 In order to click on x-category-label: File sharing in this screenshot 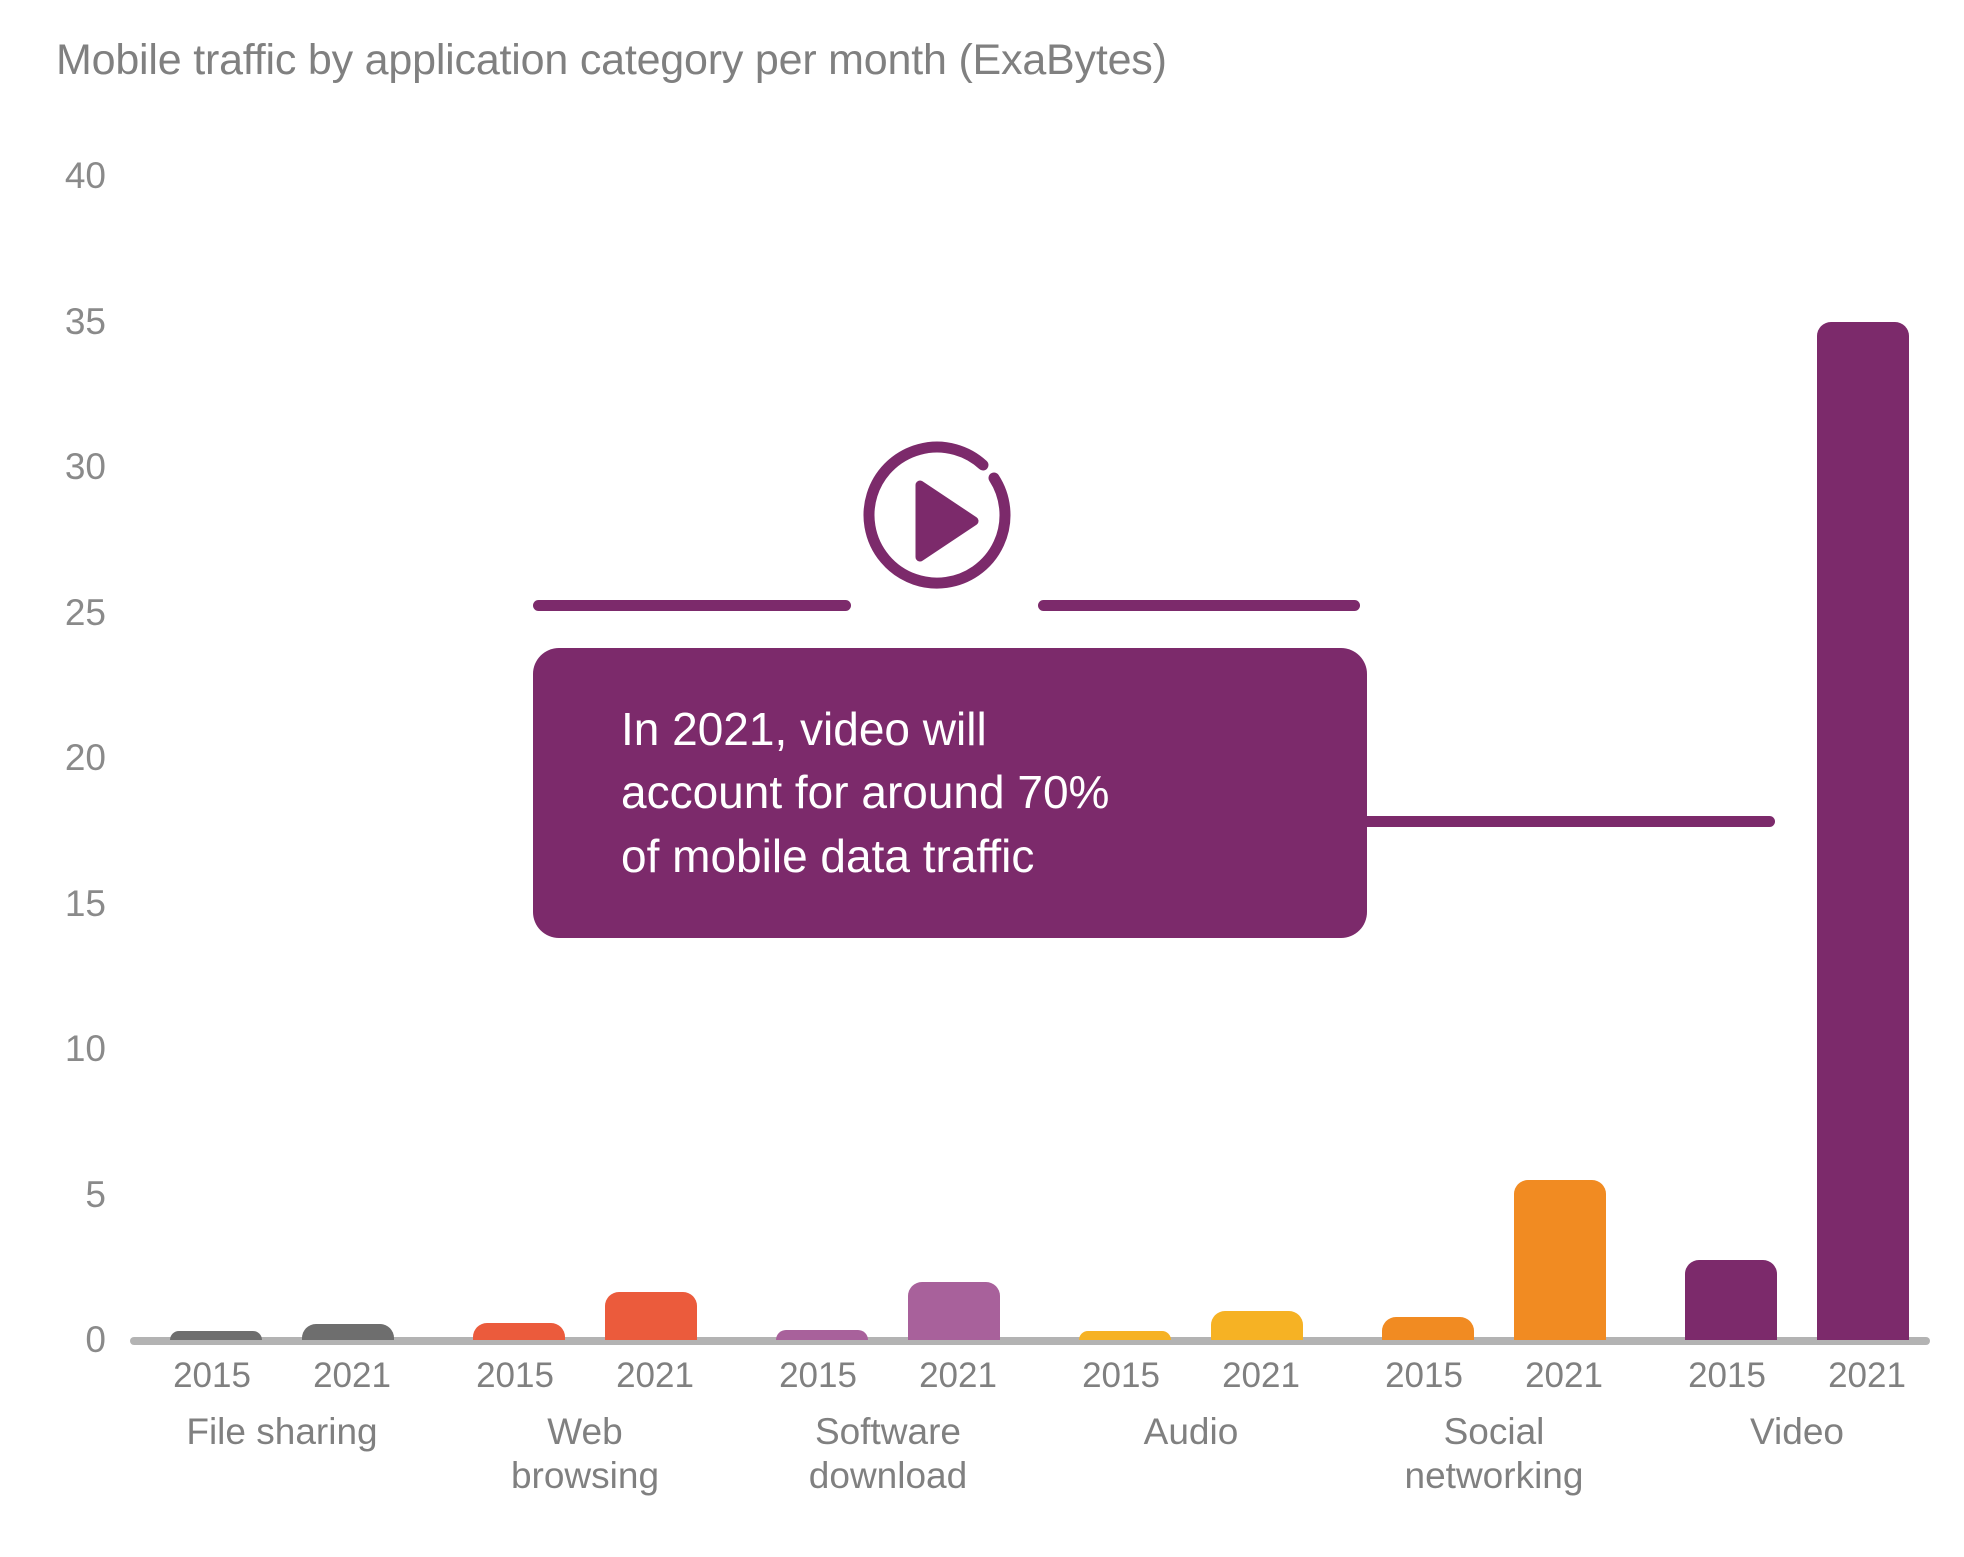, I will do `click(282, 1431)`.